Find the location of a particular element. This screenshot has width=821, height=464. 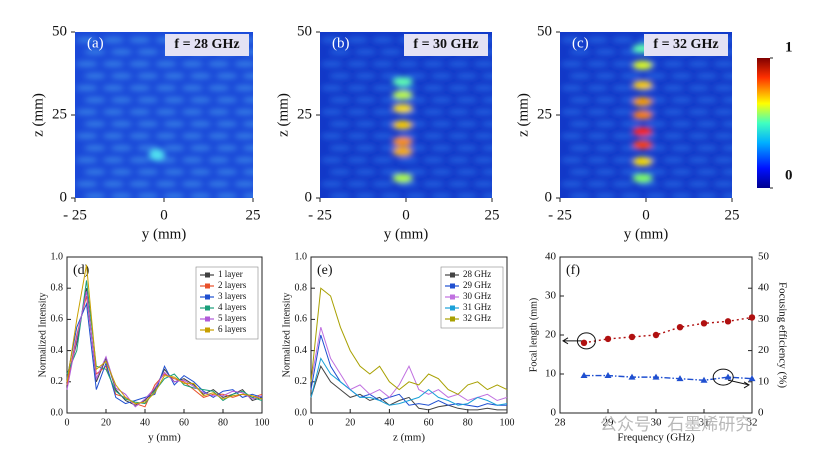

x-tick-label: - 25 is located at coordinates (320, 215).